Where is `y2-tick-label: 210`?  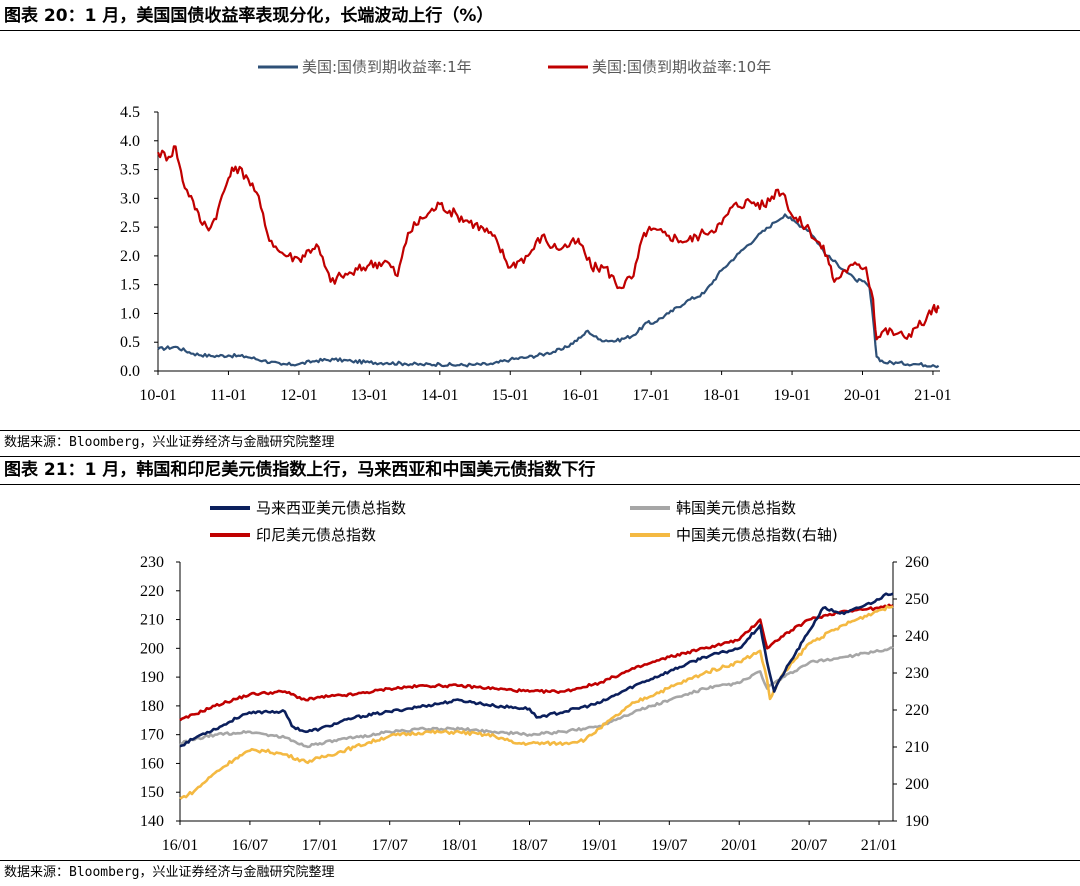
y2-tick-label: 210 is located at coordinates (917, 747).